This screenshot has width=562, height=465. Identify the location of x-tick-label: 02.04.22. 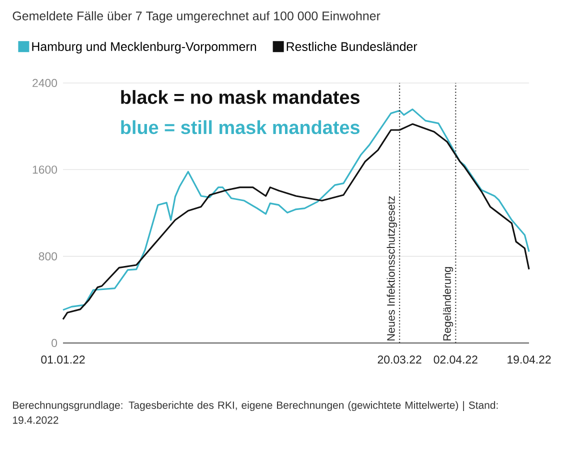
(456, 360).